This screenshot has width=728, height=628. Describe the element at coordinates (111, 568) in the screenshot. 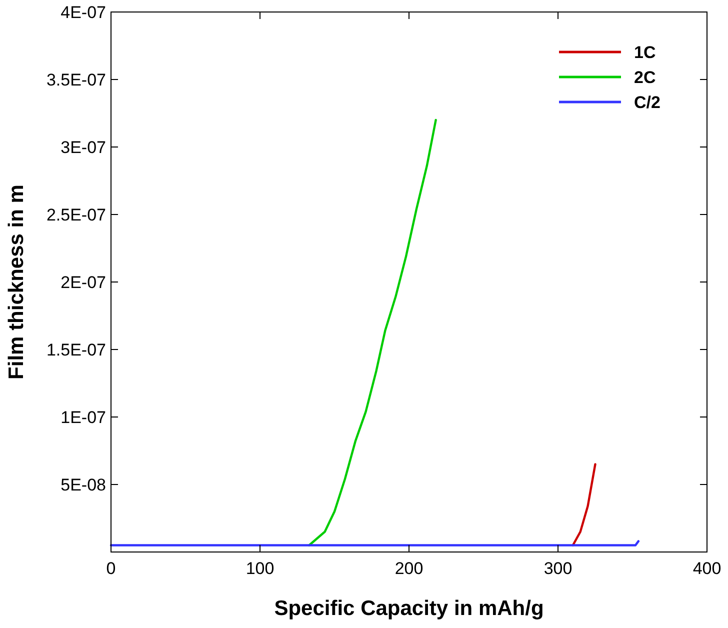

I see `x-tick-label: 0` at that location.